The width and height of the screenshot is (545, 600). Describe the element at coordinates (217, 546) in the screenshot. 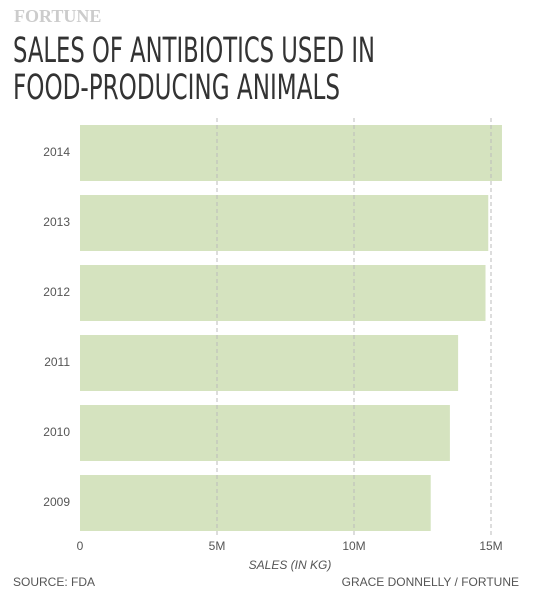

I see `x-tick-label: 5M` at that location.